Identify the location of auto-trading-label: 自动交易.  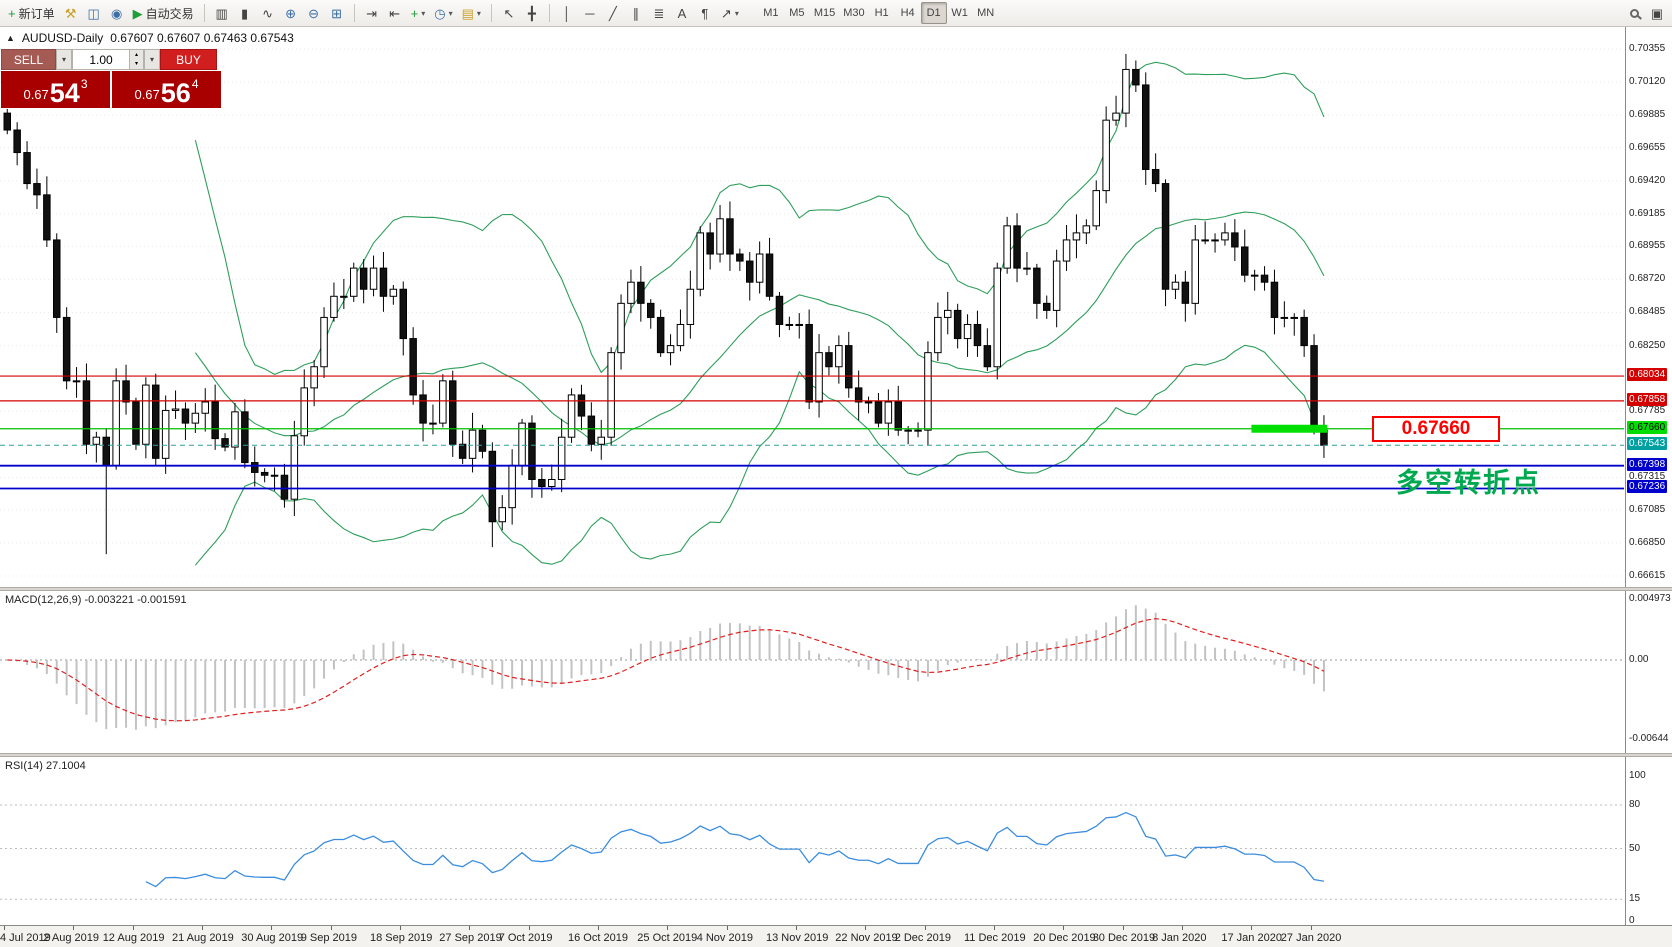
(169, 13).